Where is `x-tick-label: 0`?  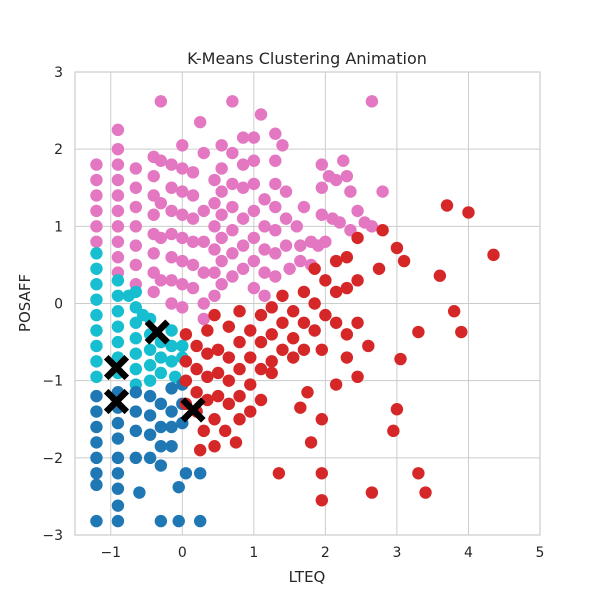
x-tick-label: 0 is located at coordinates (182, 553).